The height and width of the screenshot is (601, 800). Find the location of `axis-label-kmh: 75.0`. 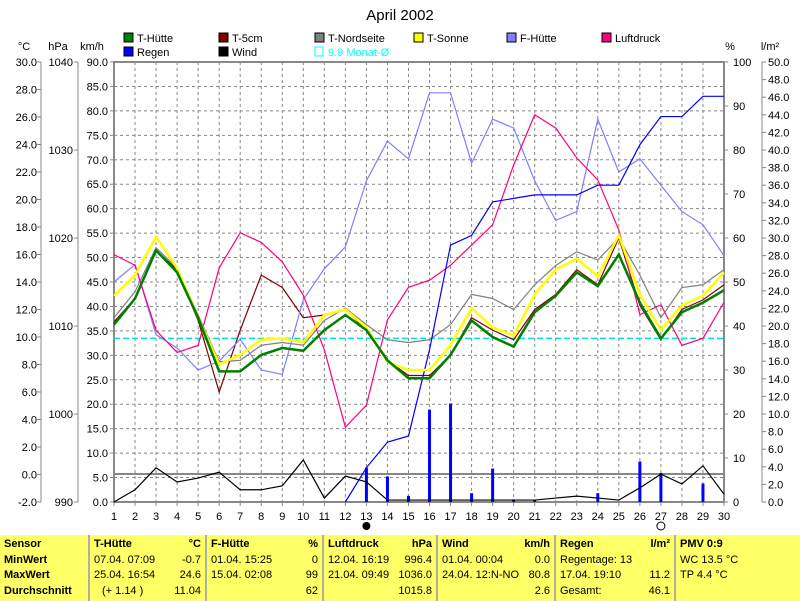

axis-label-kmh: 75.0 is located at coordinates (97, 136).